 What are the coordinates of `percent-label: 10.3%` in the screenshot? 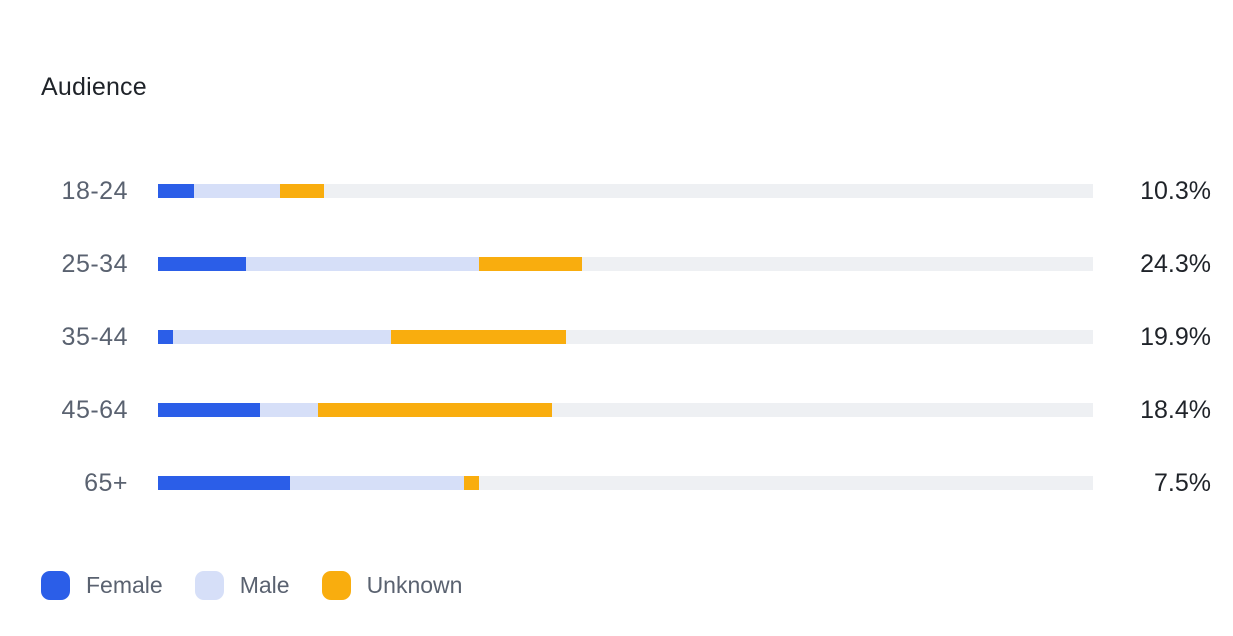 It's located at (1175, 191).